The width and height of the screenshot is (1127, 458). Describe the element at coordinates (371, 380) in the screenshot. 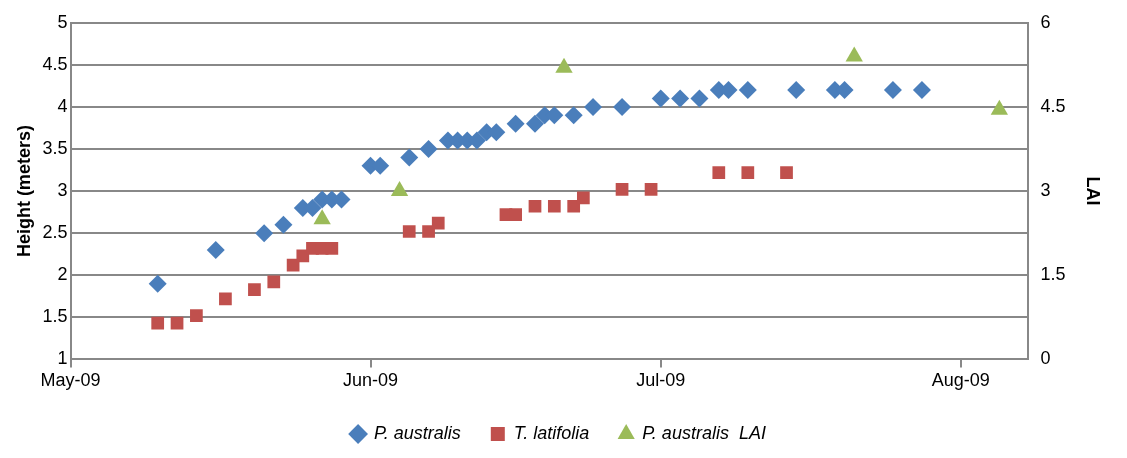

I see `x-tick-label: Jun-09` at that location.